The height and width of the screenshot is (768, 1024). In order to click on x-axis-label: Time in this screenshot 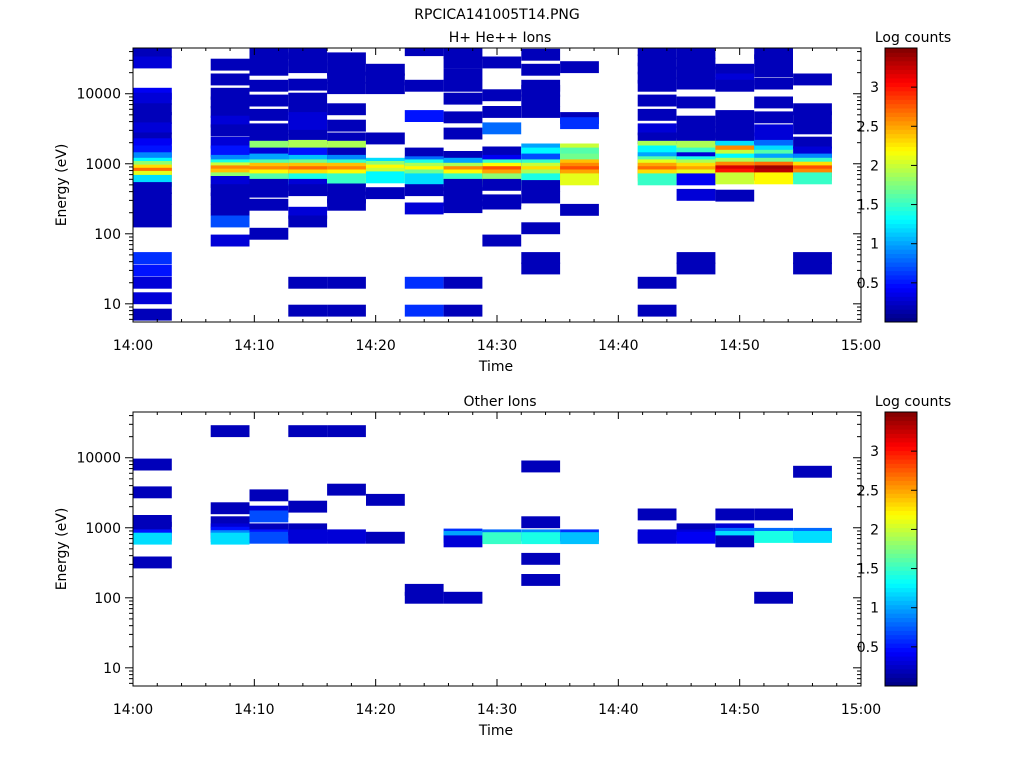, I will do `click(495, 731)`.